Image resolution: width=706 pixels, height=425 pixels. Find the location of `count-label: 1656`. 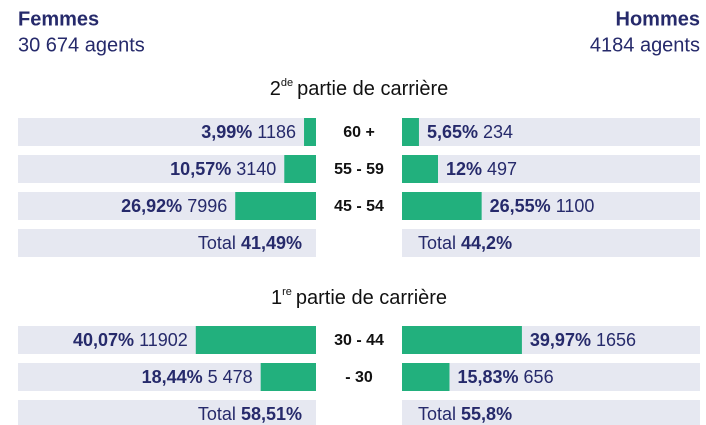

count-label: 1656 is located at coordinates (616, 340).